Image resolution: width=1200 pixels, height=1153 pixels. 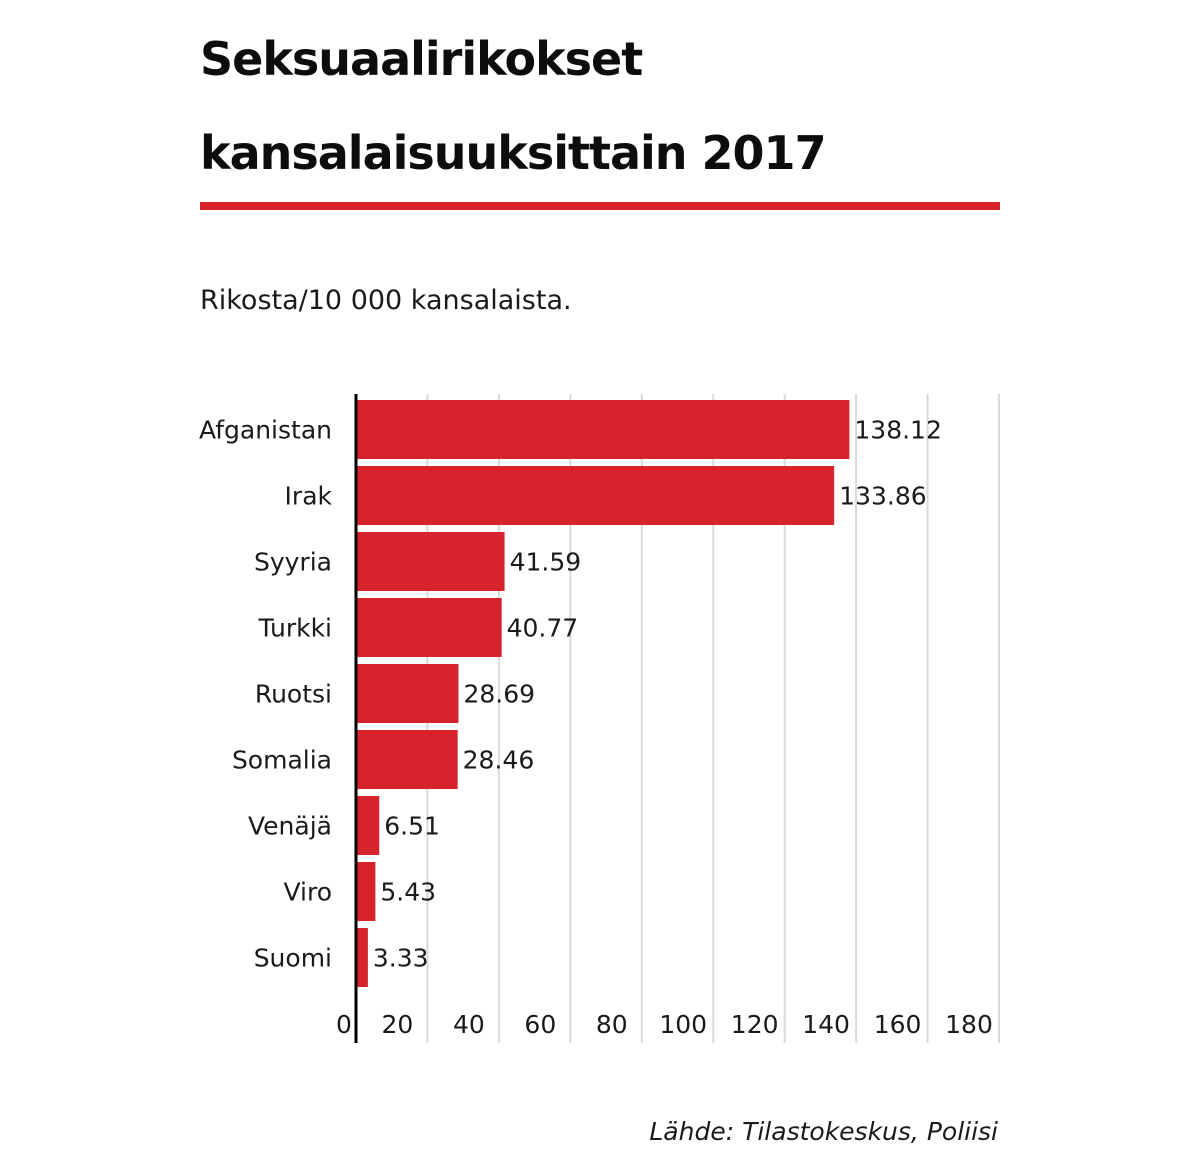 What do you see at coordinates (309, 496) in the screenshot?
I see `category-label: Irak` at bounding box center [309, 496].